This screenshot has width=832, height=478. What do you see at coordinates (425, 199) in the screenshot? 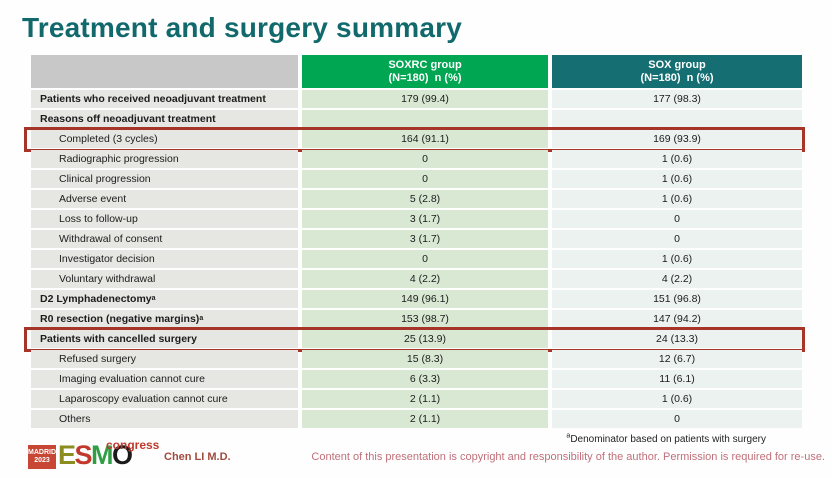
I see `soxrc-value-cell: 5 (2.8)` at bounding box center [425, 199].